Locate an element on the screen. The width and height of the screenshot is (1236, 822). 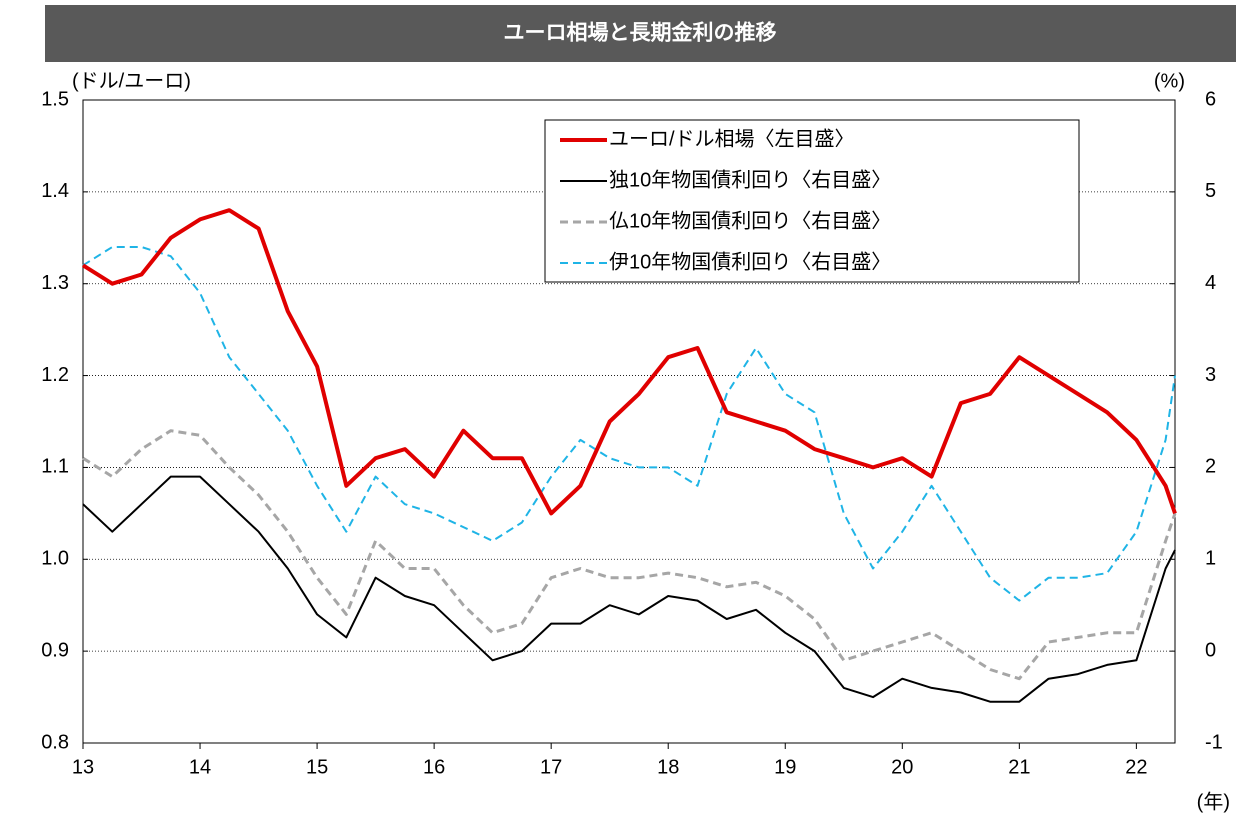
y-tick-label: 0.9 is located at coordinates (55, 650).